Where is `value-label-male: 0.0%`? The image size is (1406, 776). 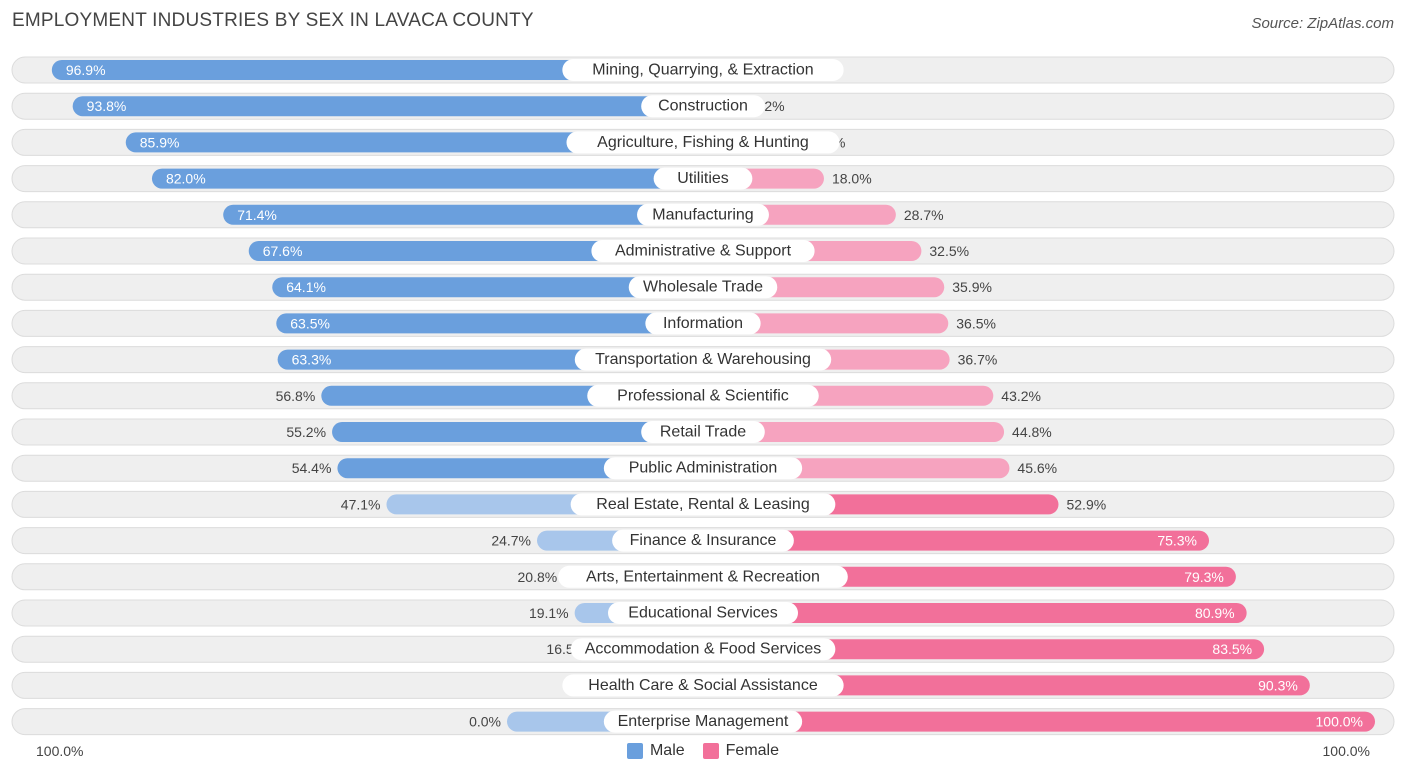 value-label-male: 0.0% is located at coordinates (485, 722).